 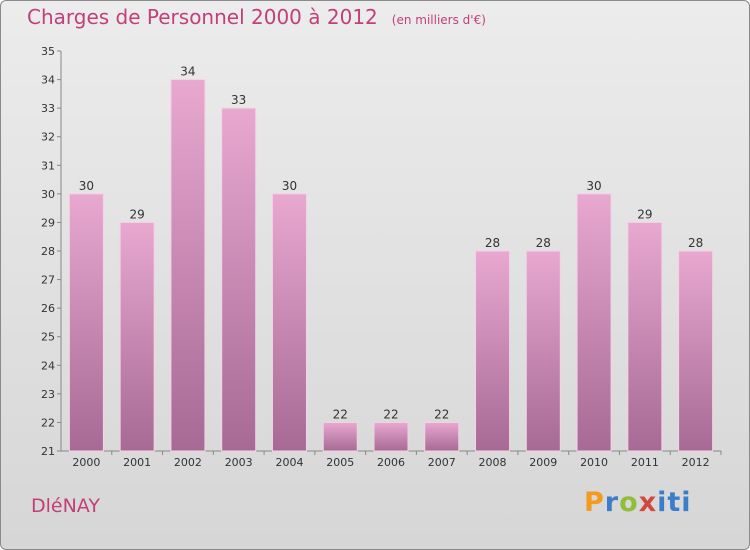 What do you see at coordinates (48, 108) in the screenshot?
I see `y-tick-label: 33` at bounding box center [48, 108].